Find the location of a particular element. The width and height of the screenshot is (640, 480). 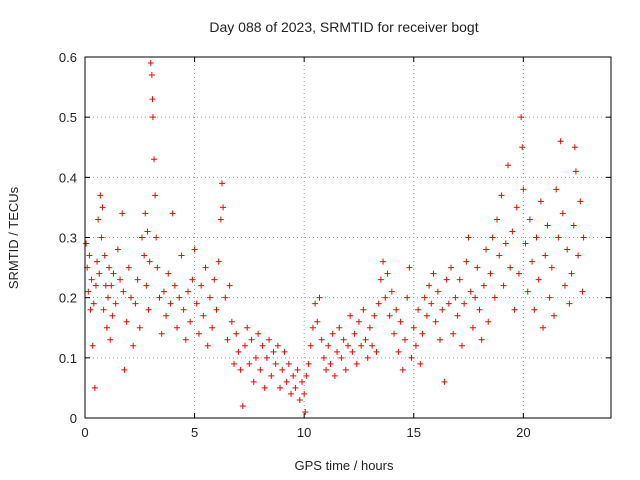

y-tick-label: 0.4 is located at coordinates (68, 177).